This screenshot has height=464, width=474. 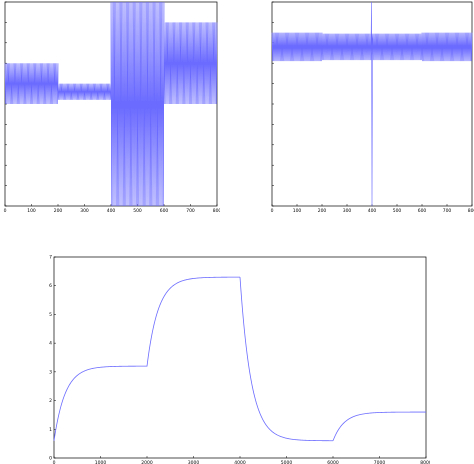 What do you see at coordinates (287, 462) in the screenshot?
I see `x-tick-label: 5000` at bounding box center [287, 462].